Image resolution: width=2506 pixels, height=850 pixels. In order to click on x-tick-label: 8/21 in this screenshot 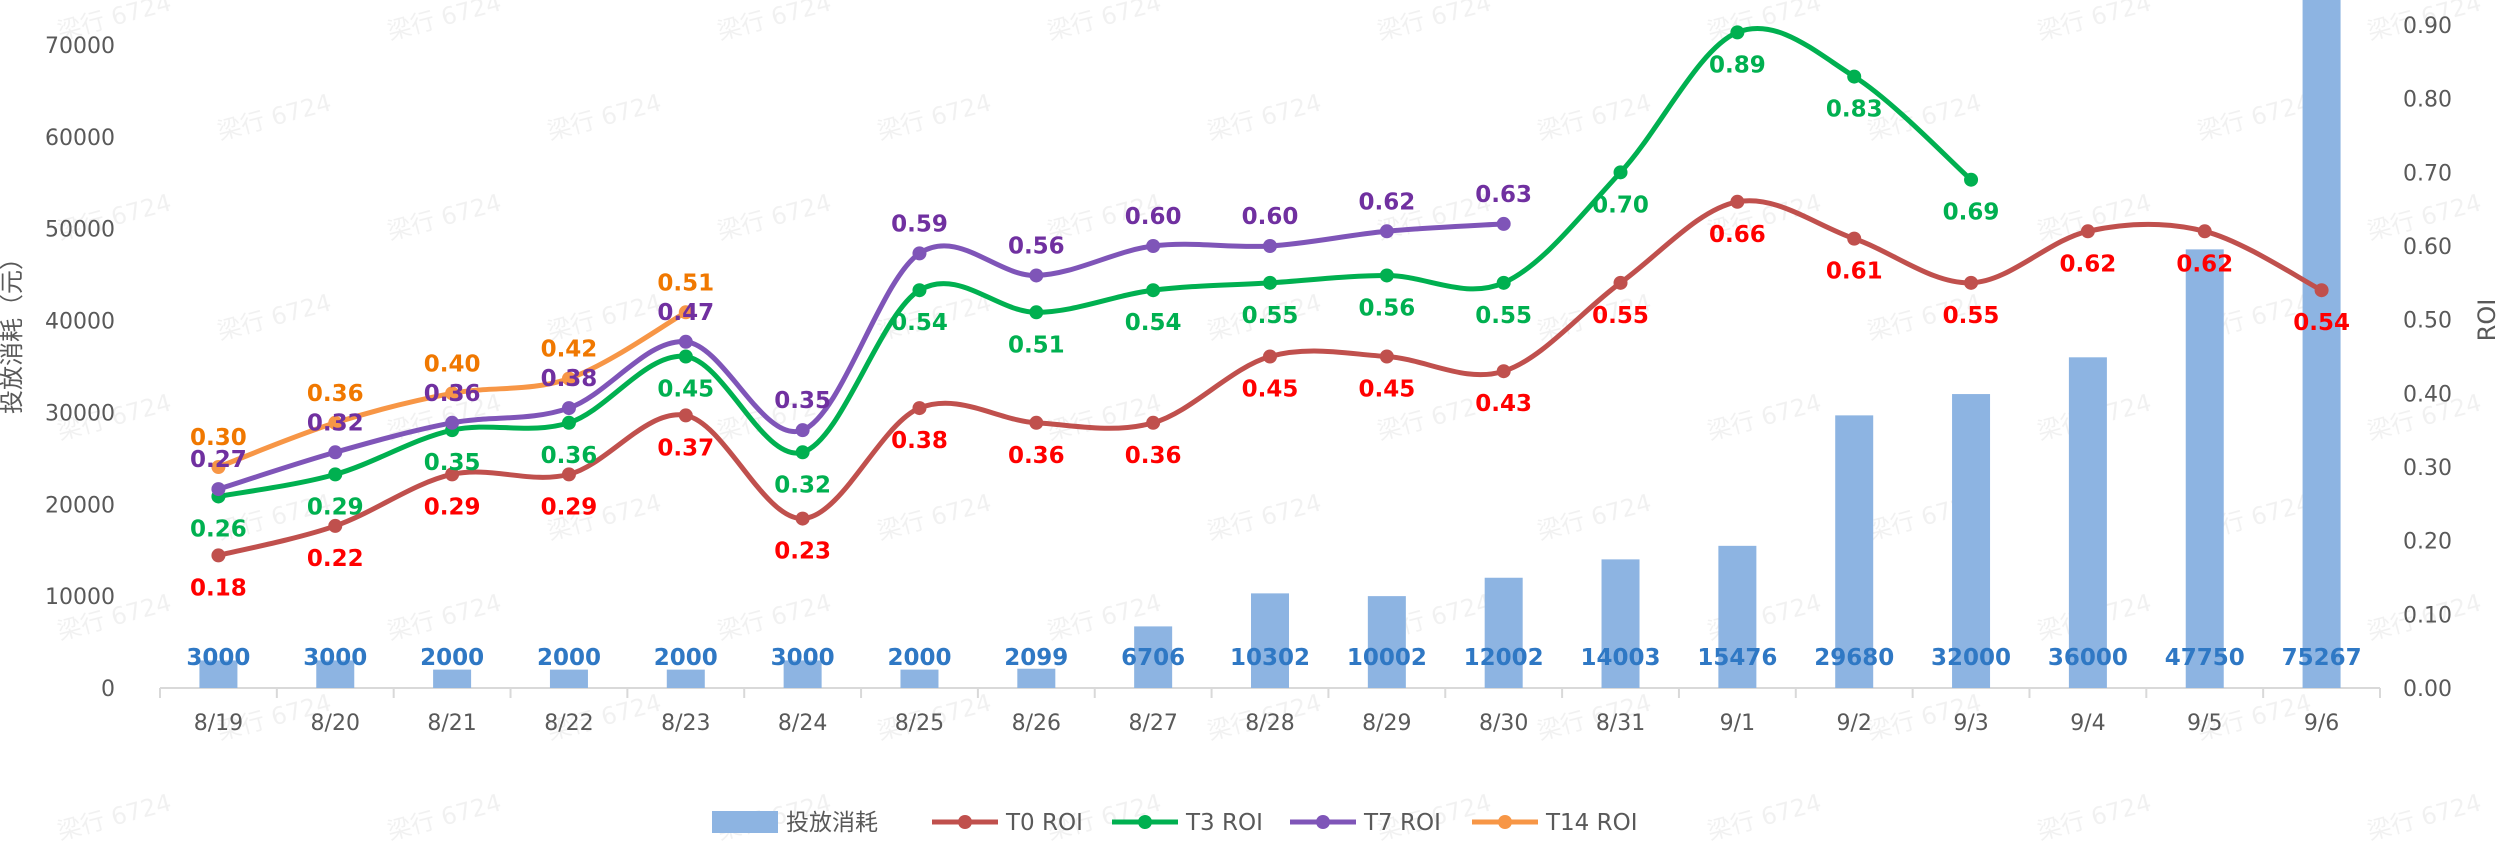, I will do `click(451, 723)`.